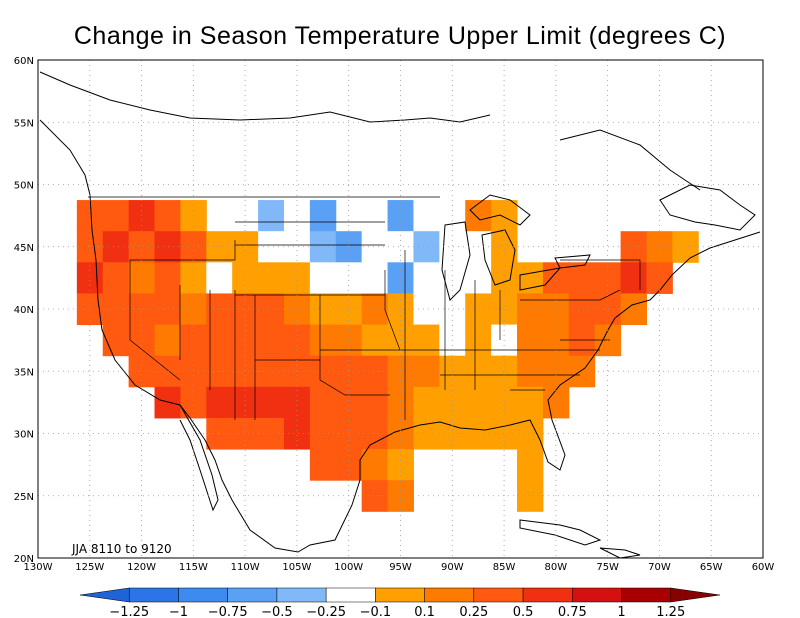  Describe the element at coordinates (376, 611) in the screenshot. I see `colorbar-label: −0.1` at that location.